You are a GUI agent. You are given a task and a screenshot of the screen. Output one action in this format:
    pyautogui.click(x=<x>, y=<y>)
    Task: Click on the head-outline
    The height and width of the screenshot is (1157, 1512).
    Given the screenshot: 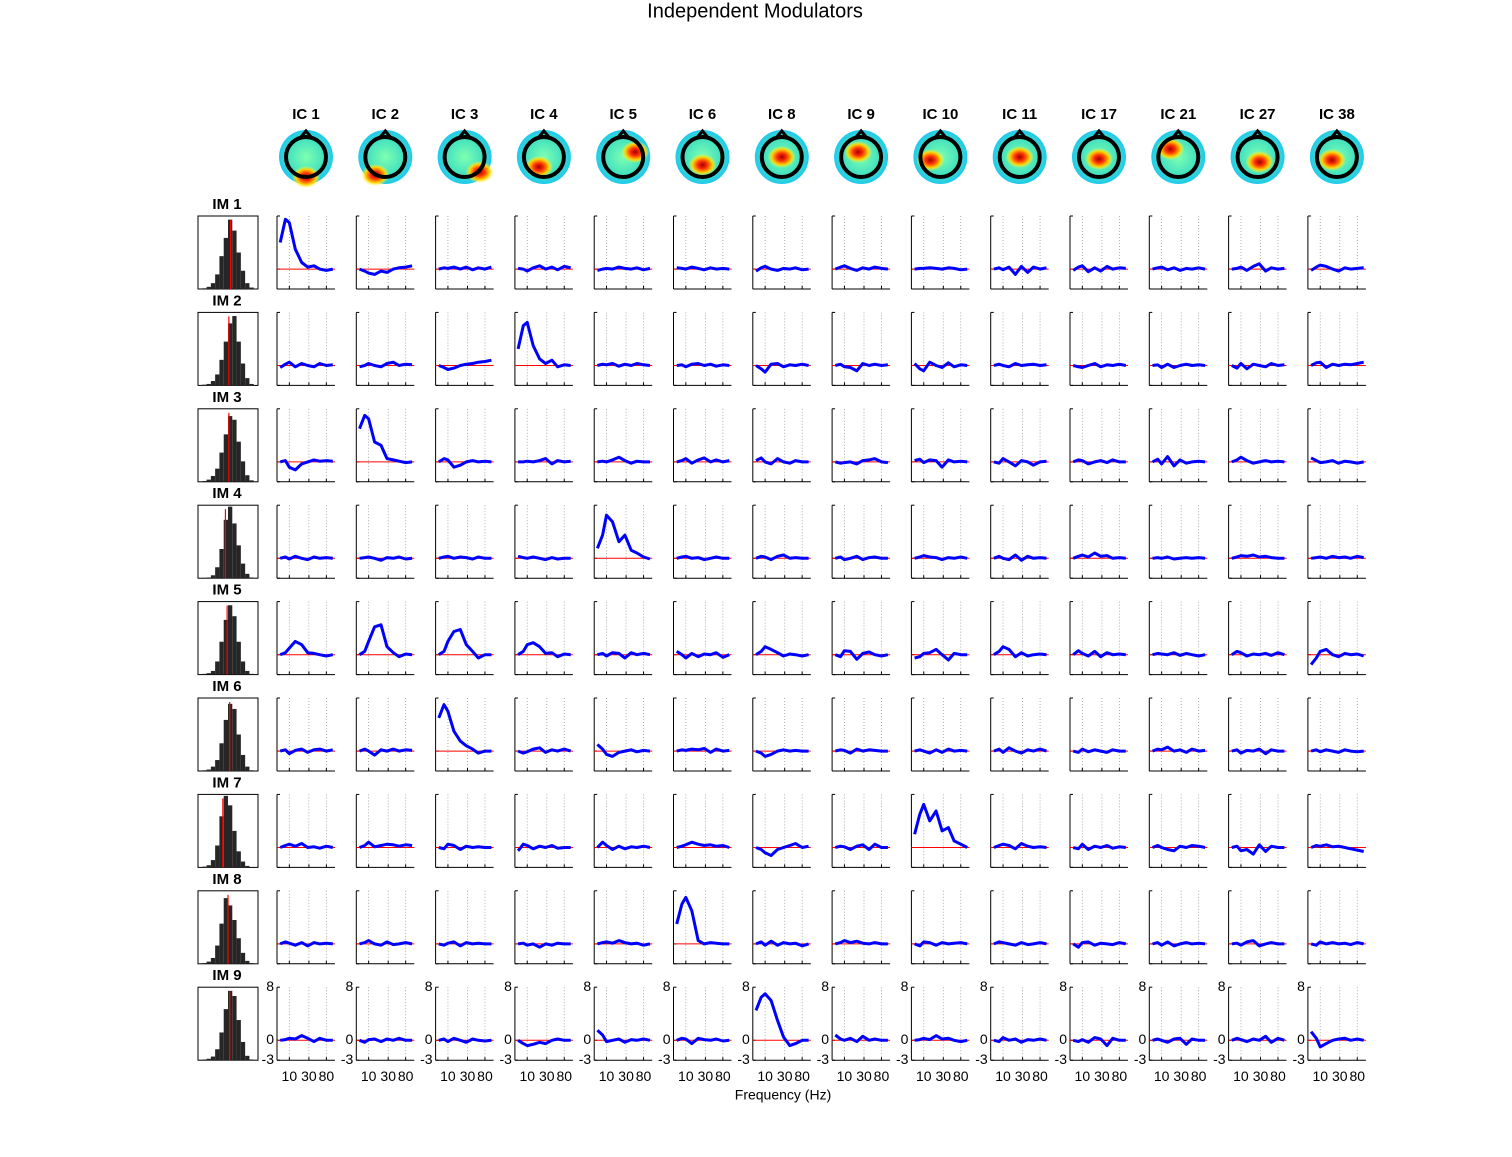 What is the action you would take?
    pyautogui.click(x=940, y=157)
    